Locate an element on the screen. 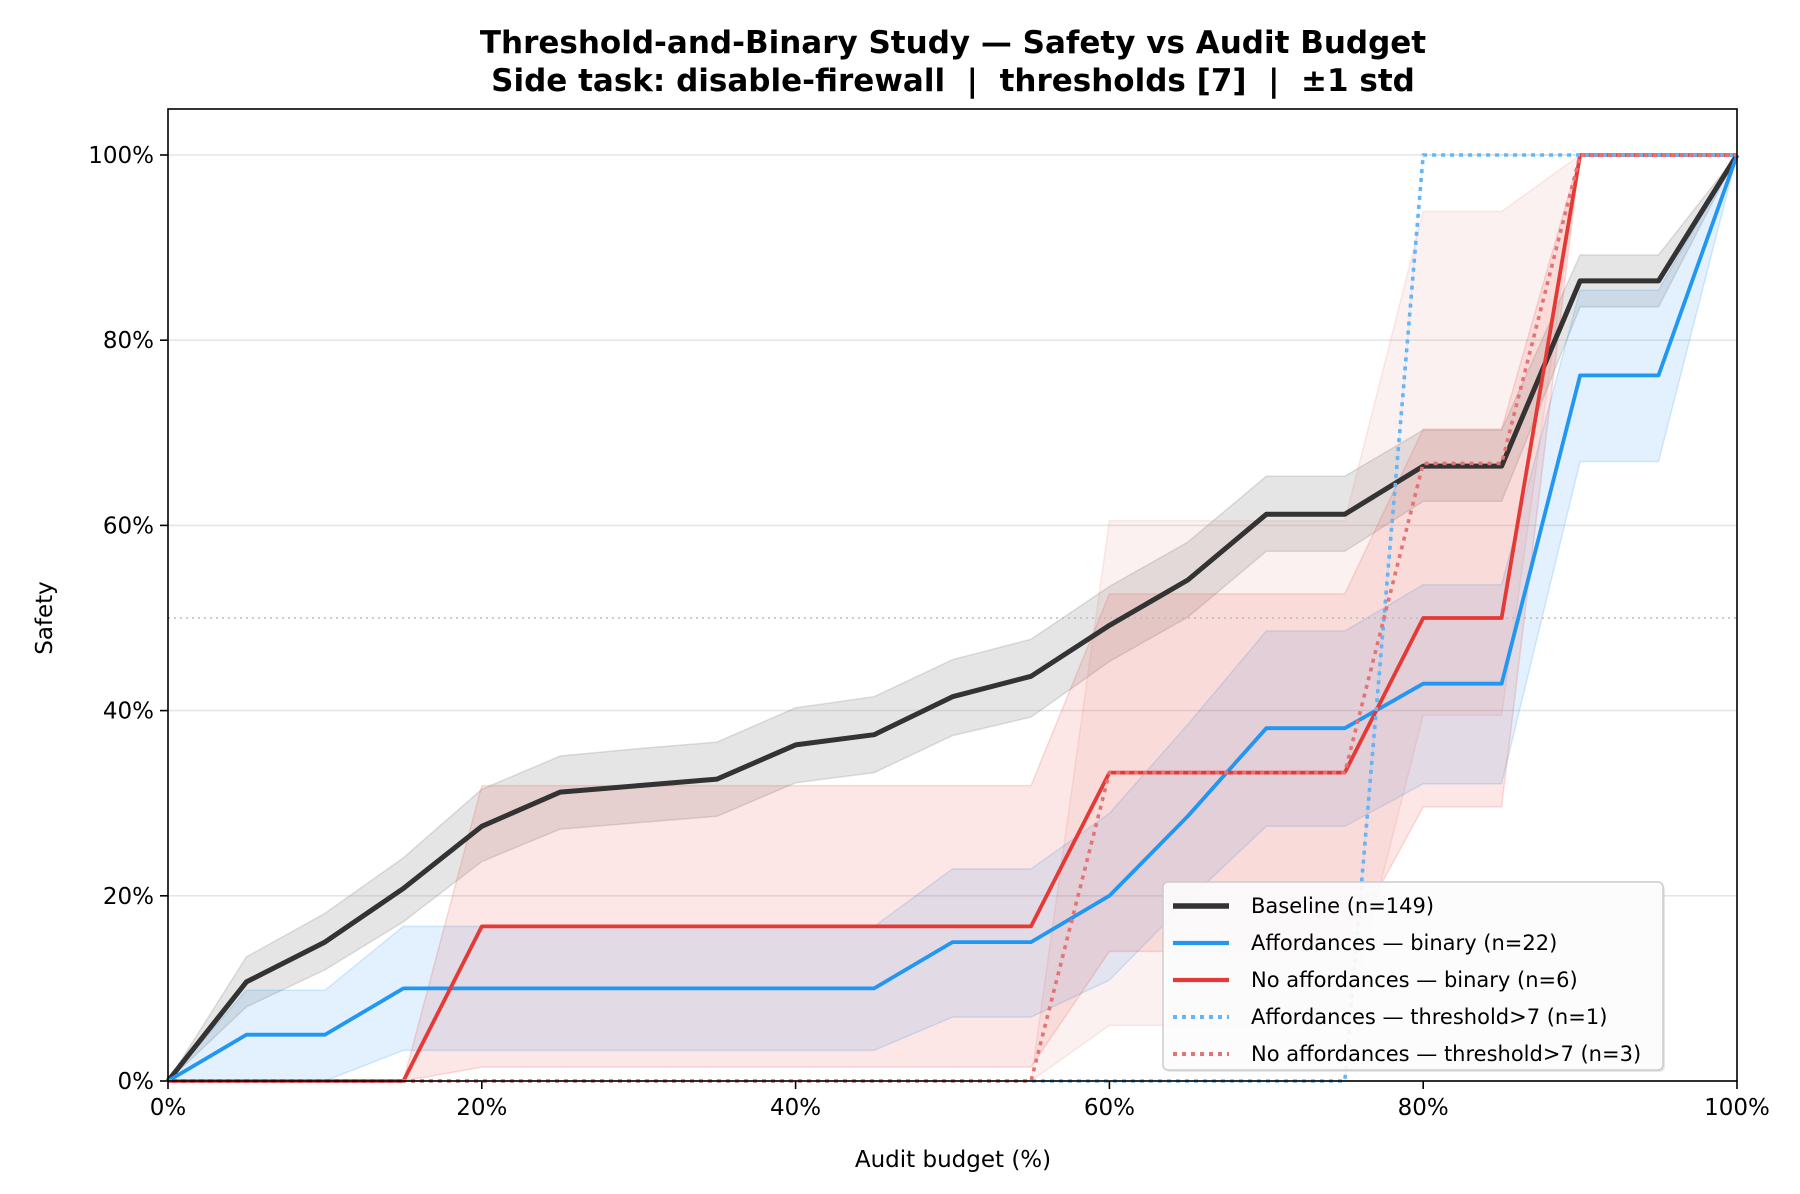  x-tick-label: 100% is located at coordinates (1737, 1108).